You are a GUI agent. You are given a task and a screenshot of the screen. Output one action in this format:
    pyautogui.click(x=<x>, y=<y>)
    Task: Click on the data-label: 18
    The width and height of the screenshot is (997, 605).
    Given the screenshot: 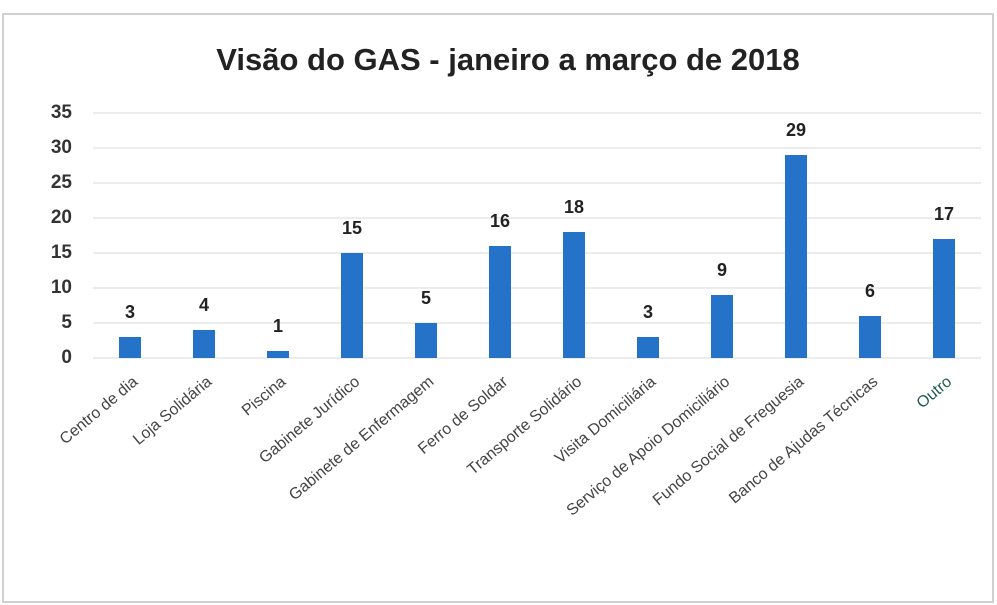 What is the action you would take?
    pyautogui.click(x=574, y=207)
    